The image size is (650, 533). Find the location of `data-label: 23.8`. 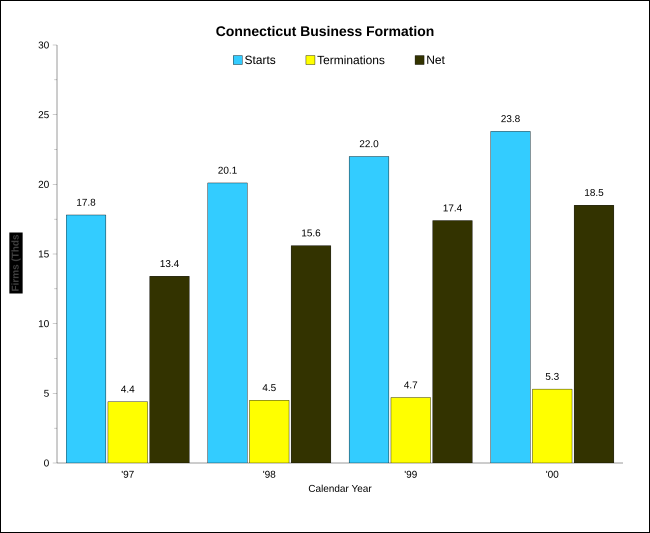

data-label: 23.8 is located at coordinates (510, 118).